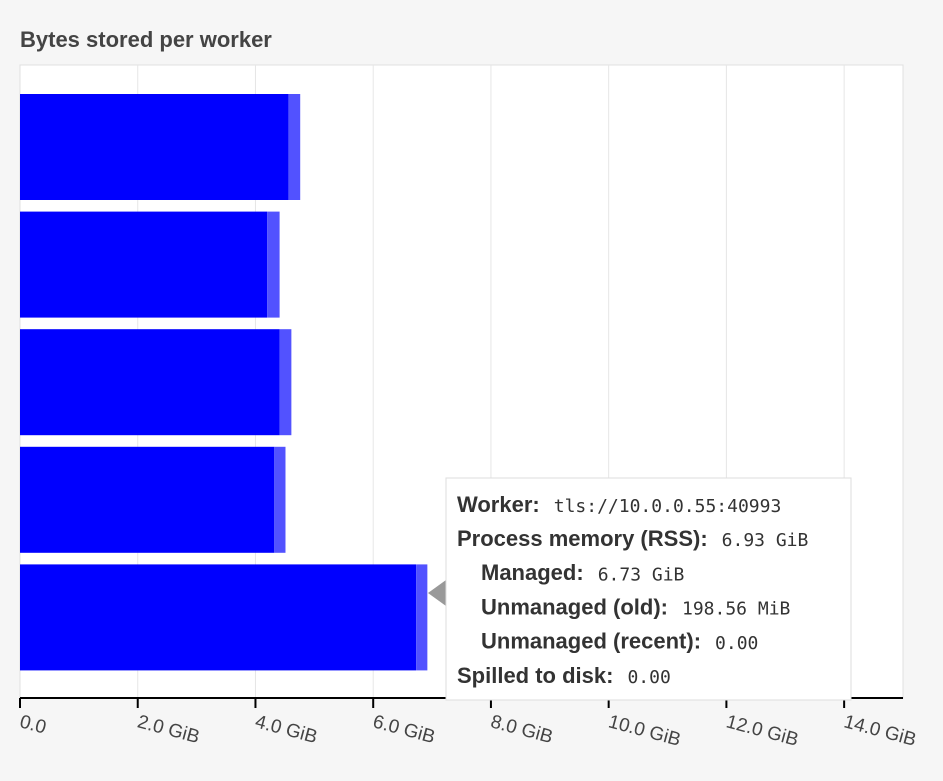 This screenshot has width=943, height=781. I want to click on tooltip-label: Unmanaged (old):, so click(574, 606).